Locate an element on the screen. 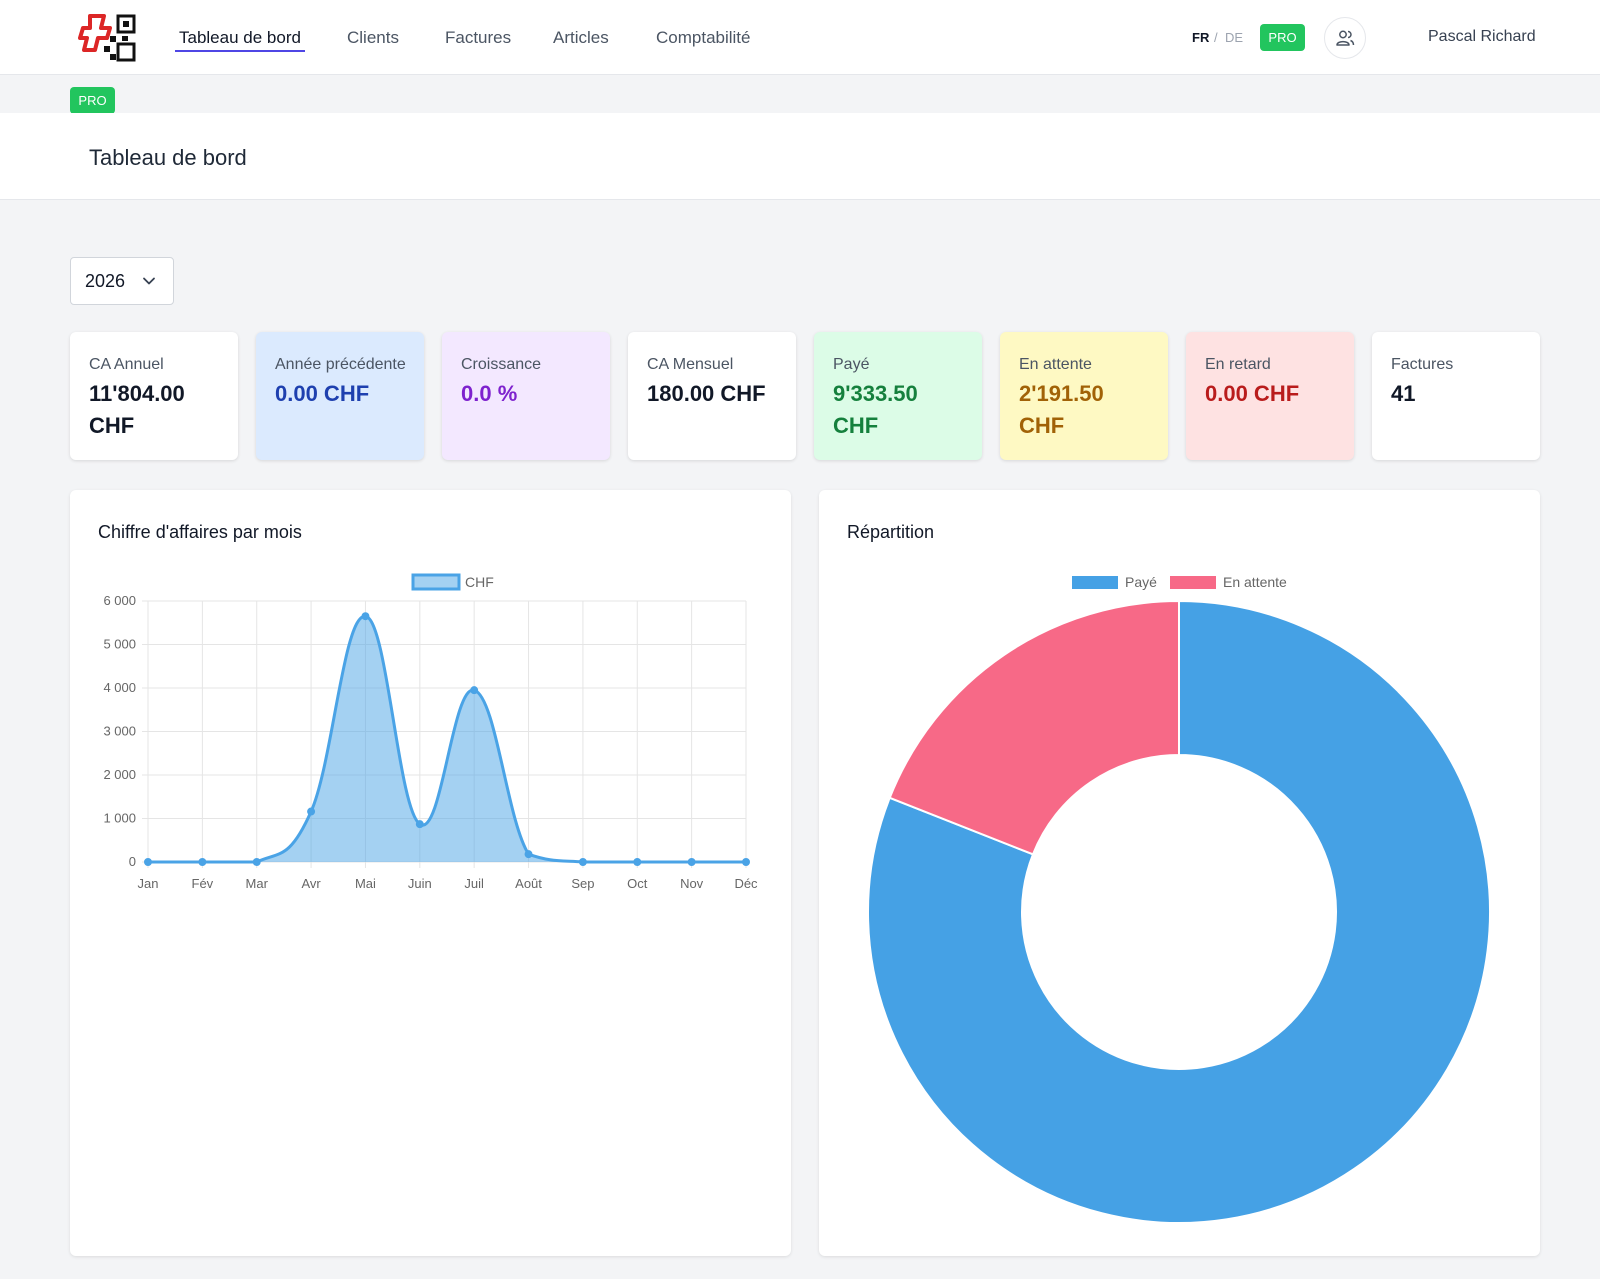  y-tick-label: 4 000 is located at coordinates (119, 687).